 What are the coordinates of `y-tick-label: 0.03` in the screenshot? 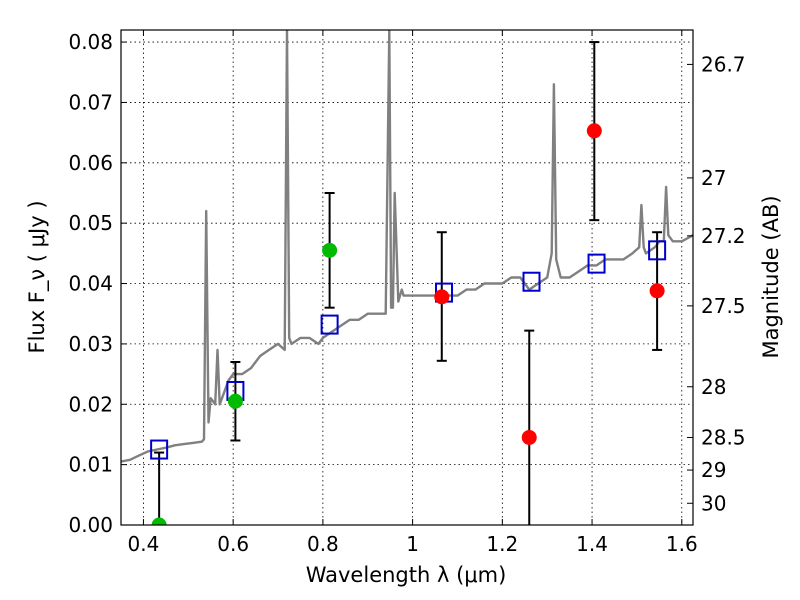 It's located at (90, 344).